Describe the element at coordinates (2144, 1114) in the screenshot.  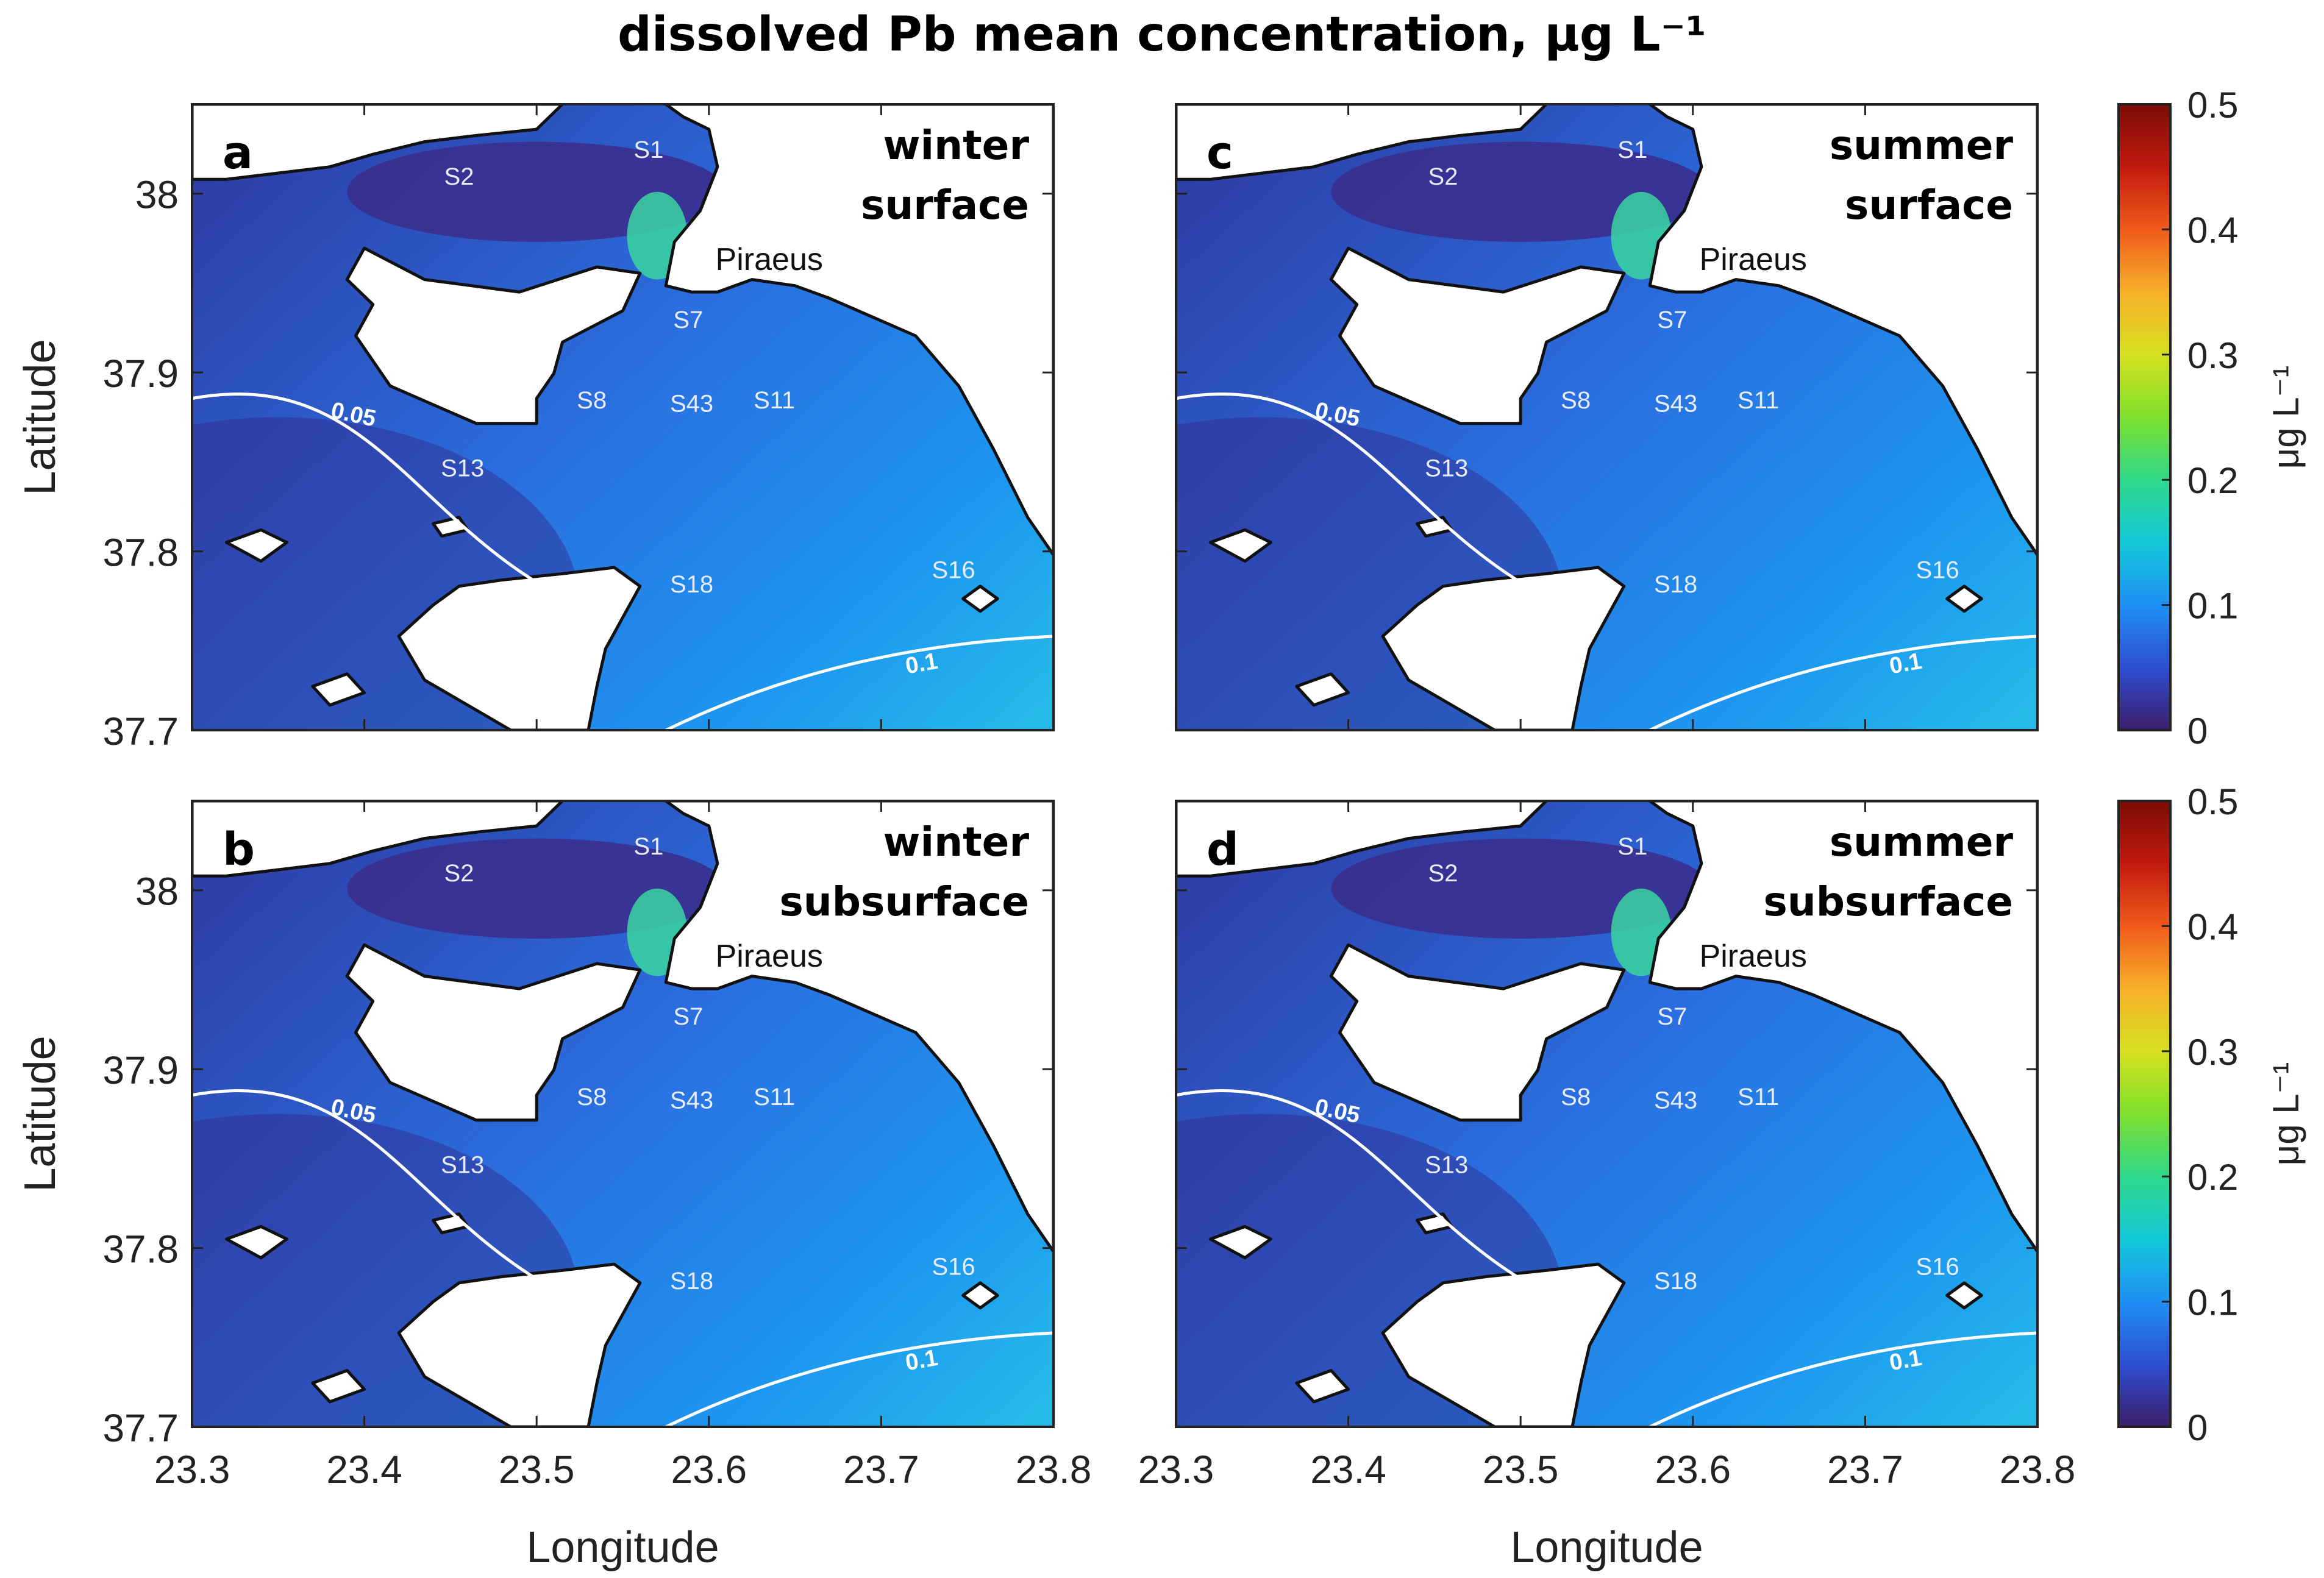
I see `colorbar-gradient` at that location.